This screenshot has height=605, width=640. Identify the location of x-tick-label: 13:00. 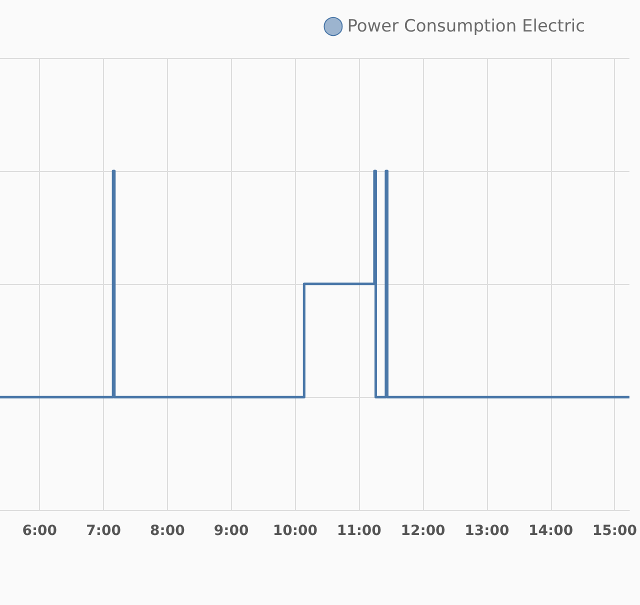
(487, 531).